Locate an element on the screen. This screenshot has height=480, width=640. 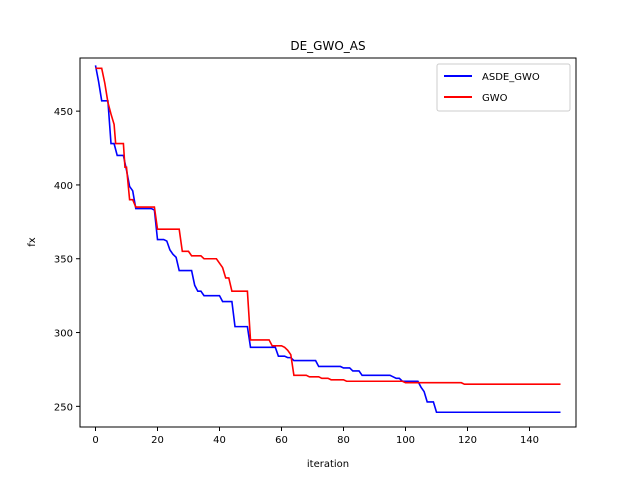
x-tick-label: 60 is located at coordinates (281, 440).